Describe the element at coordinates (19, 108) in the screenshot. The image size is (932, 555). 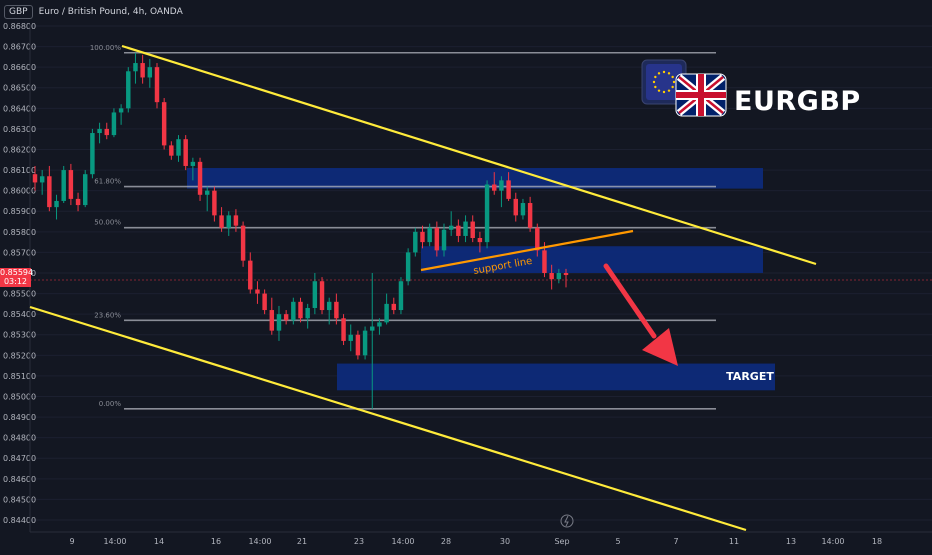
I see `price-tick: 0.86400` at that location.